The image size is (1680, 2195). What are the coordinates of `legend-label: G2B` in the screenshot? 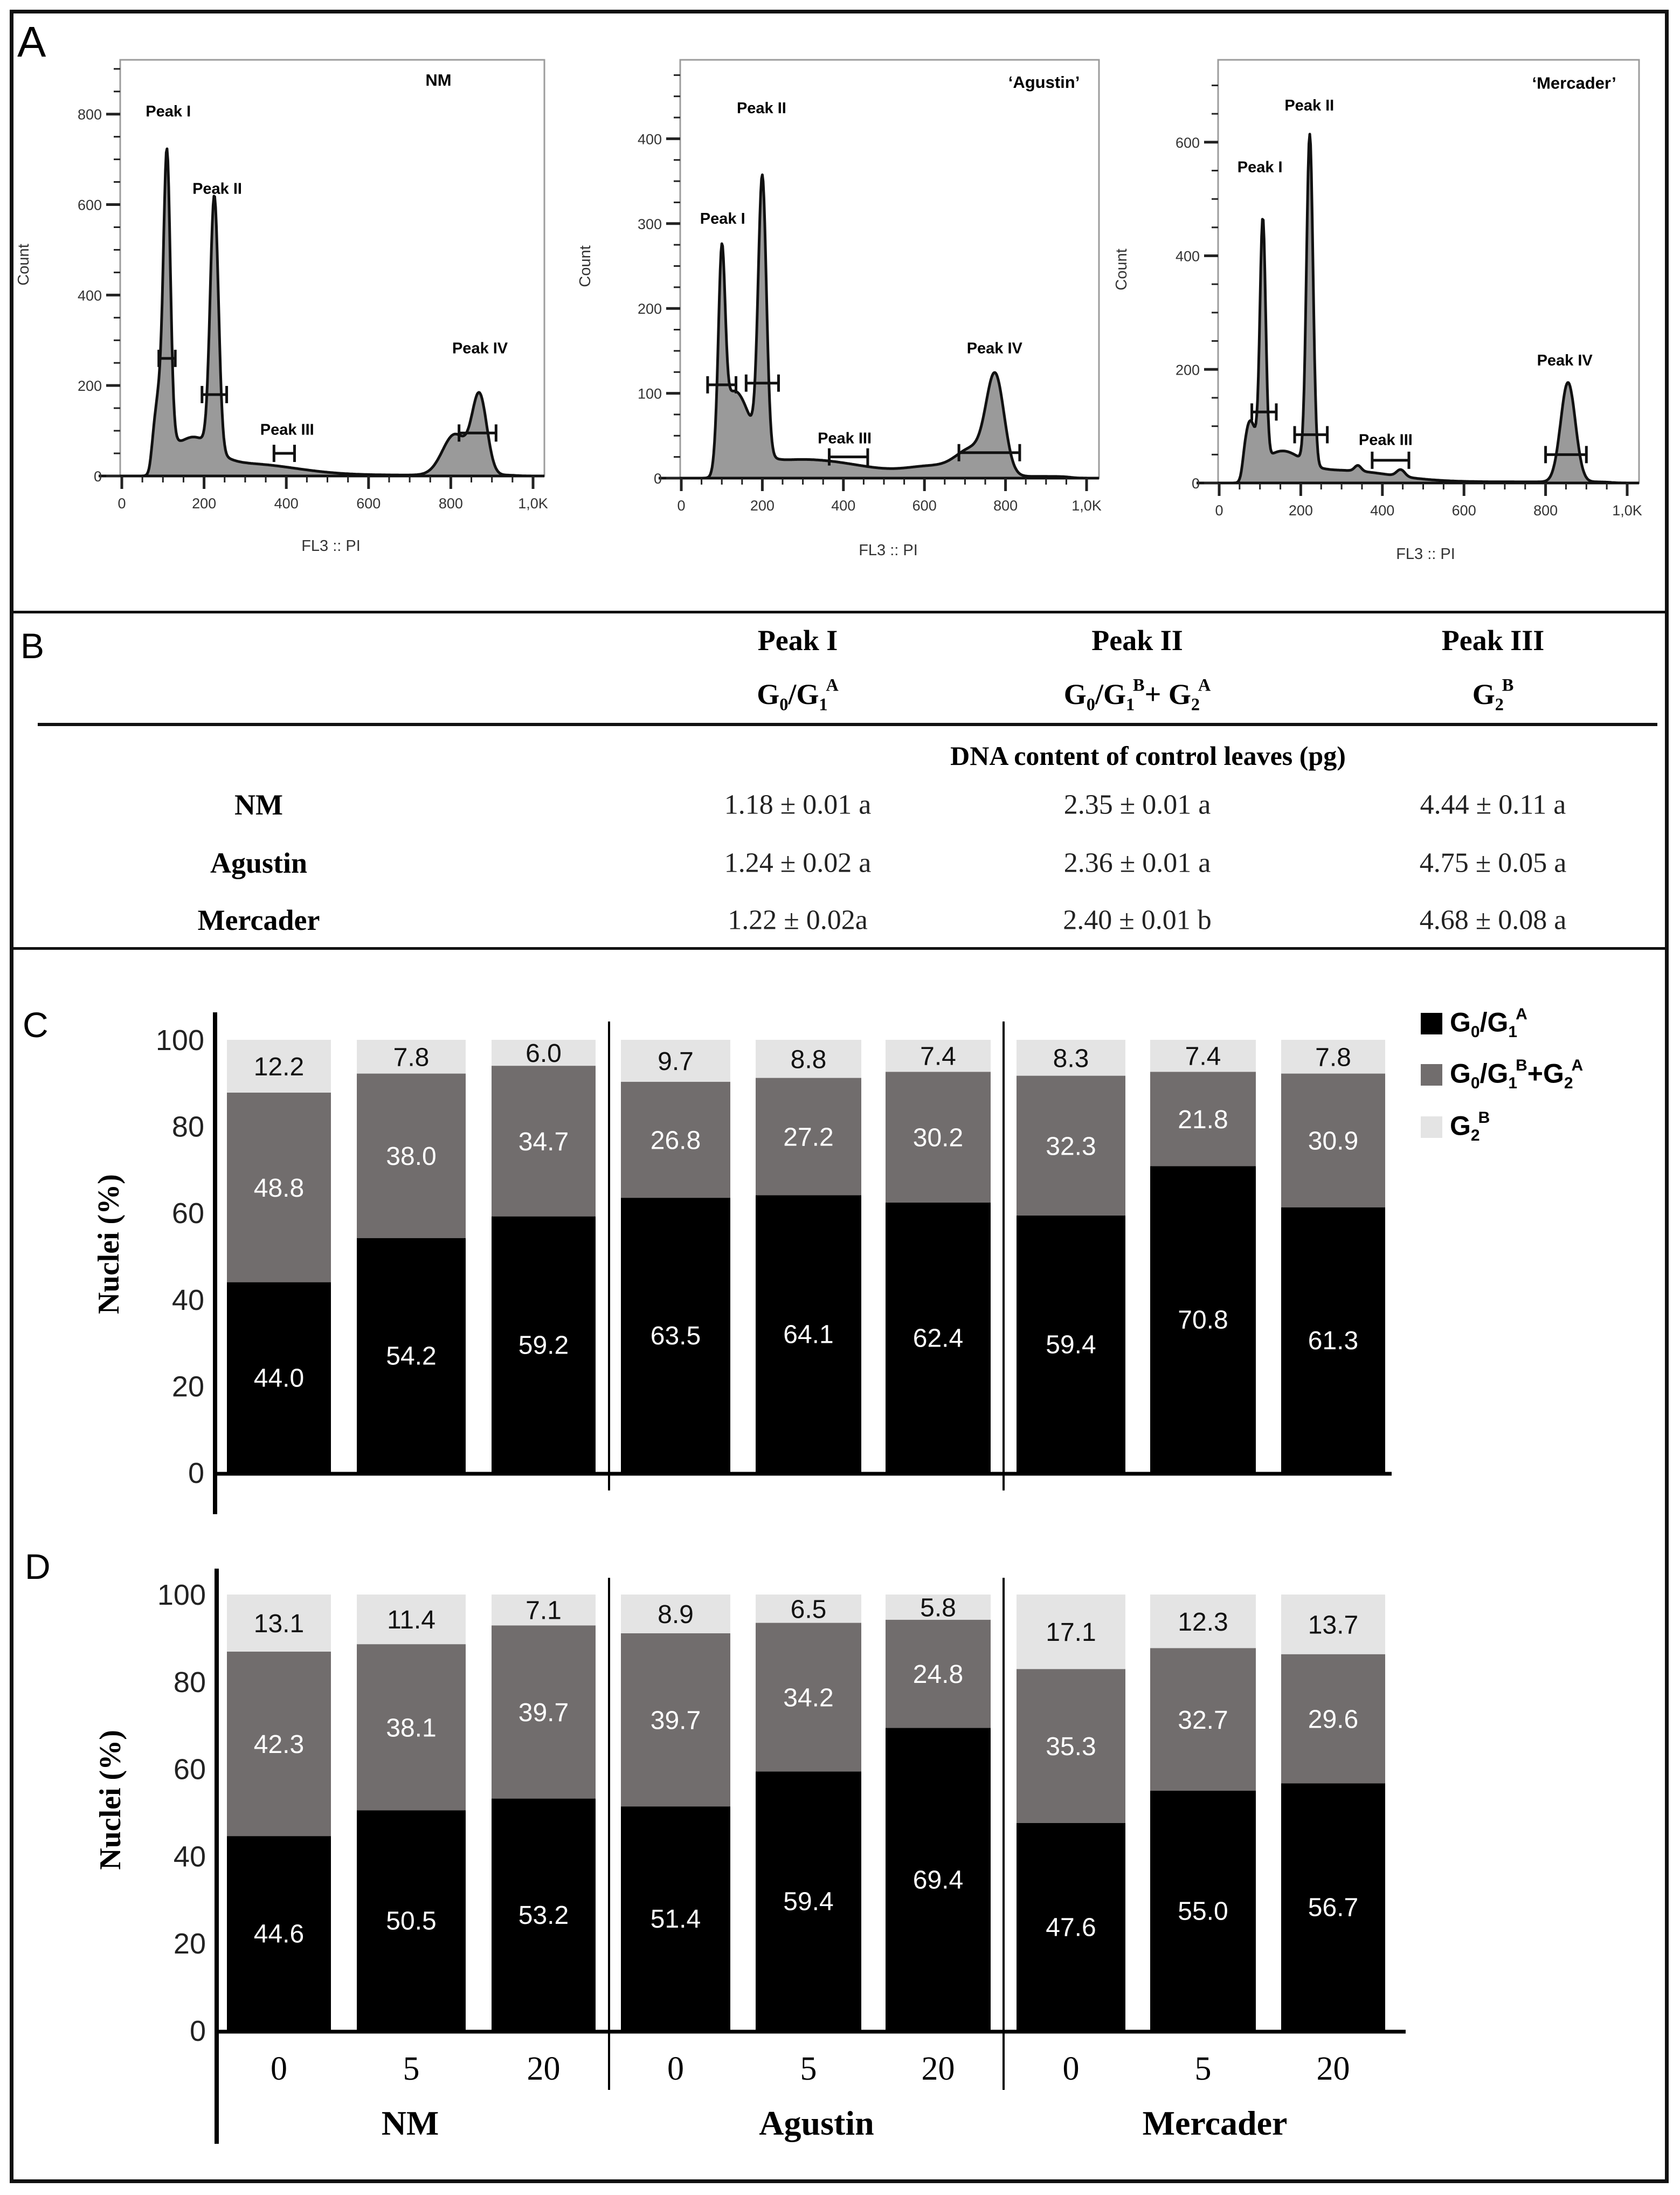 It's located at (1470, 1126).